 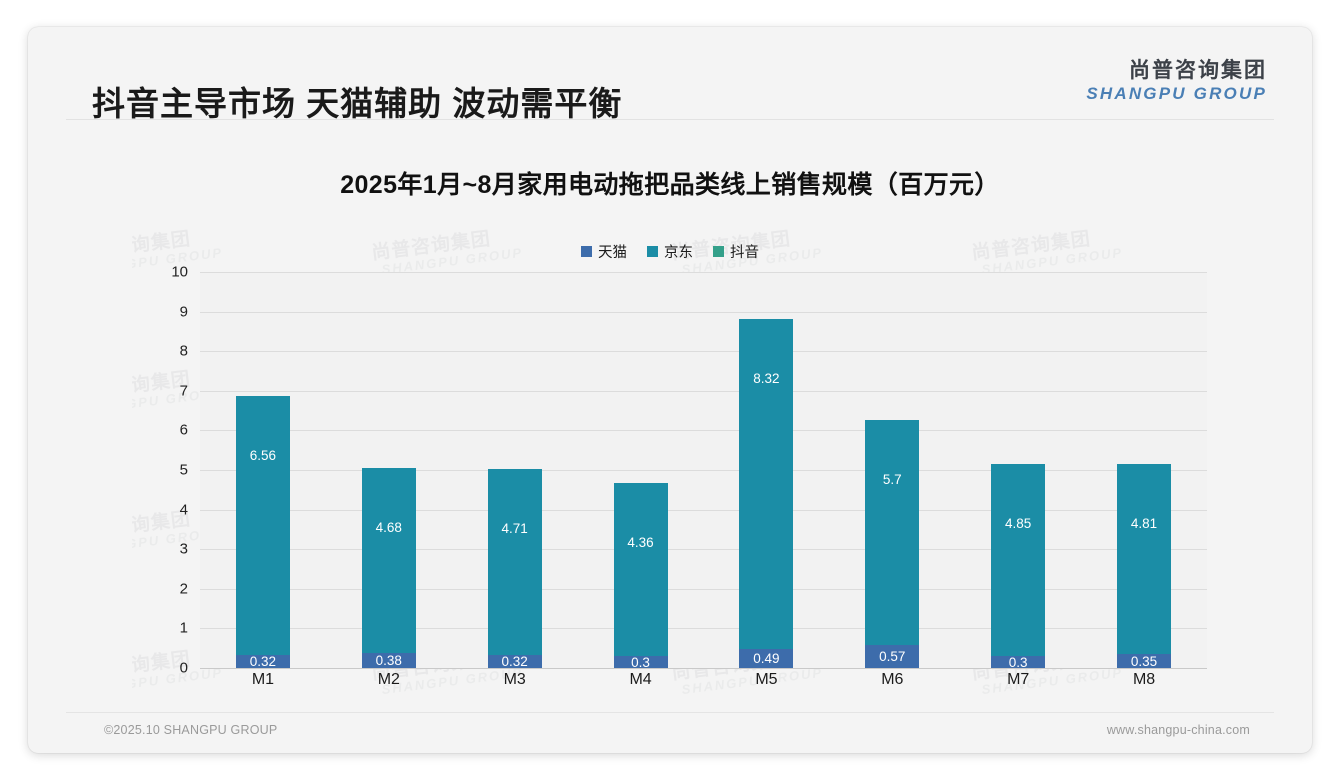 I want to click on bar-value-label: 5.7, so click(x=892, y=479).